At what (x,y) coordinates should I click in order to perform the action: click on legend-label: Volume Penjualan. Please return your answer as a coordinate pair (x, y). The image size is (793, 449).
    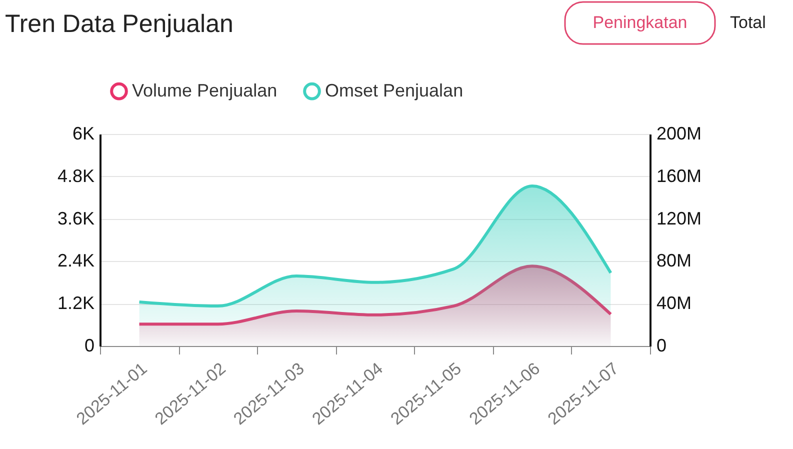
    Looking at the image, I should click on (205, 90).